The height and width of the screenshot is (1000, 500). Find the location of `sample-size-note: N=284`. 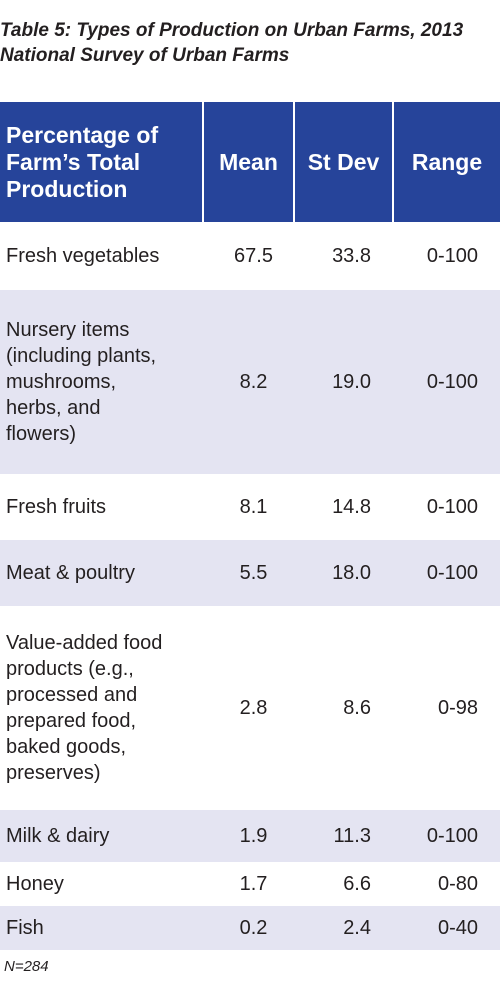

sample-size-note: N=284 is located at coordinates (26, 966).